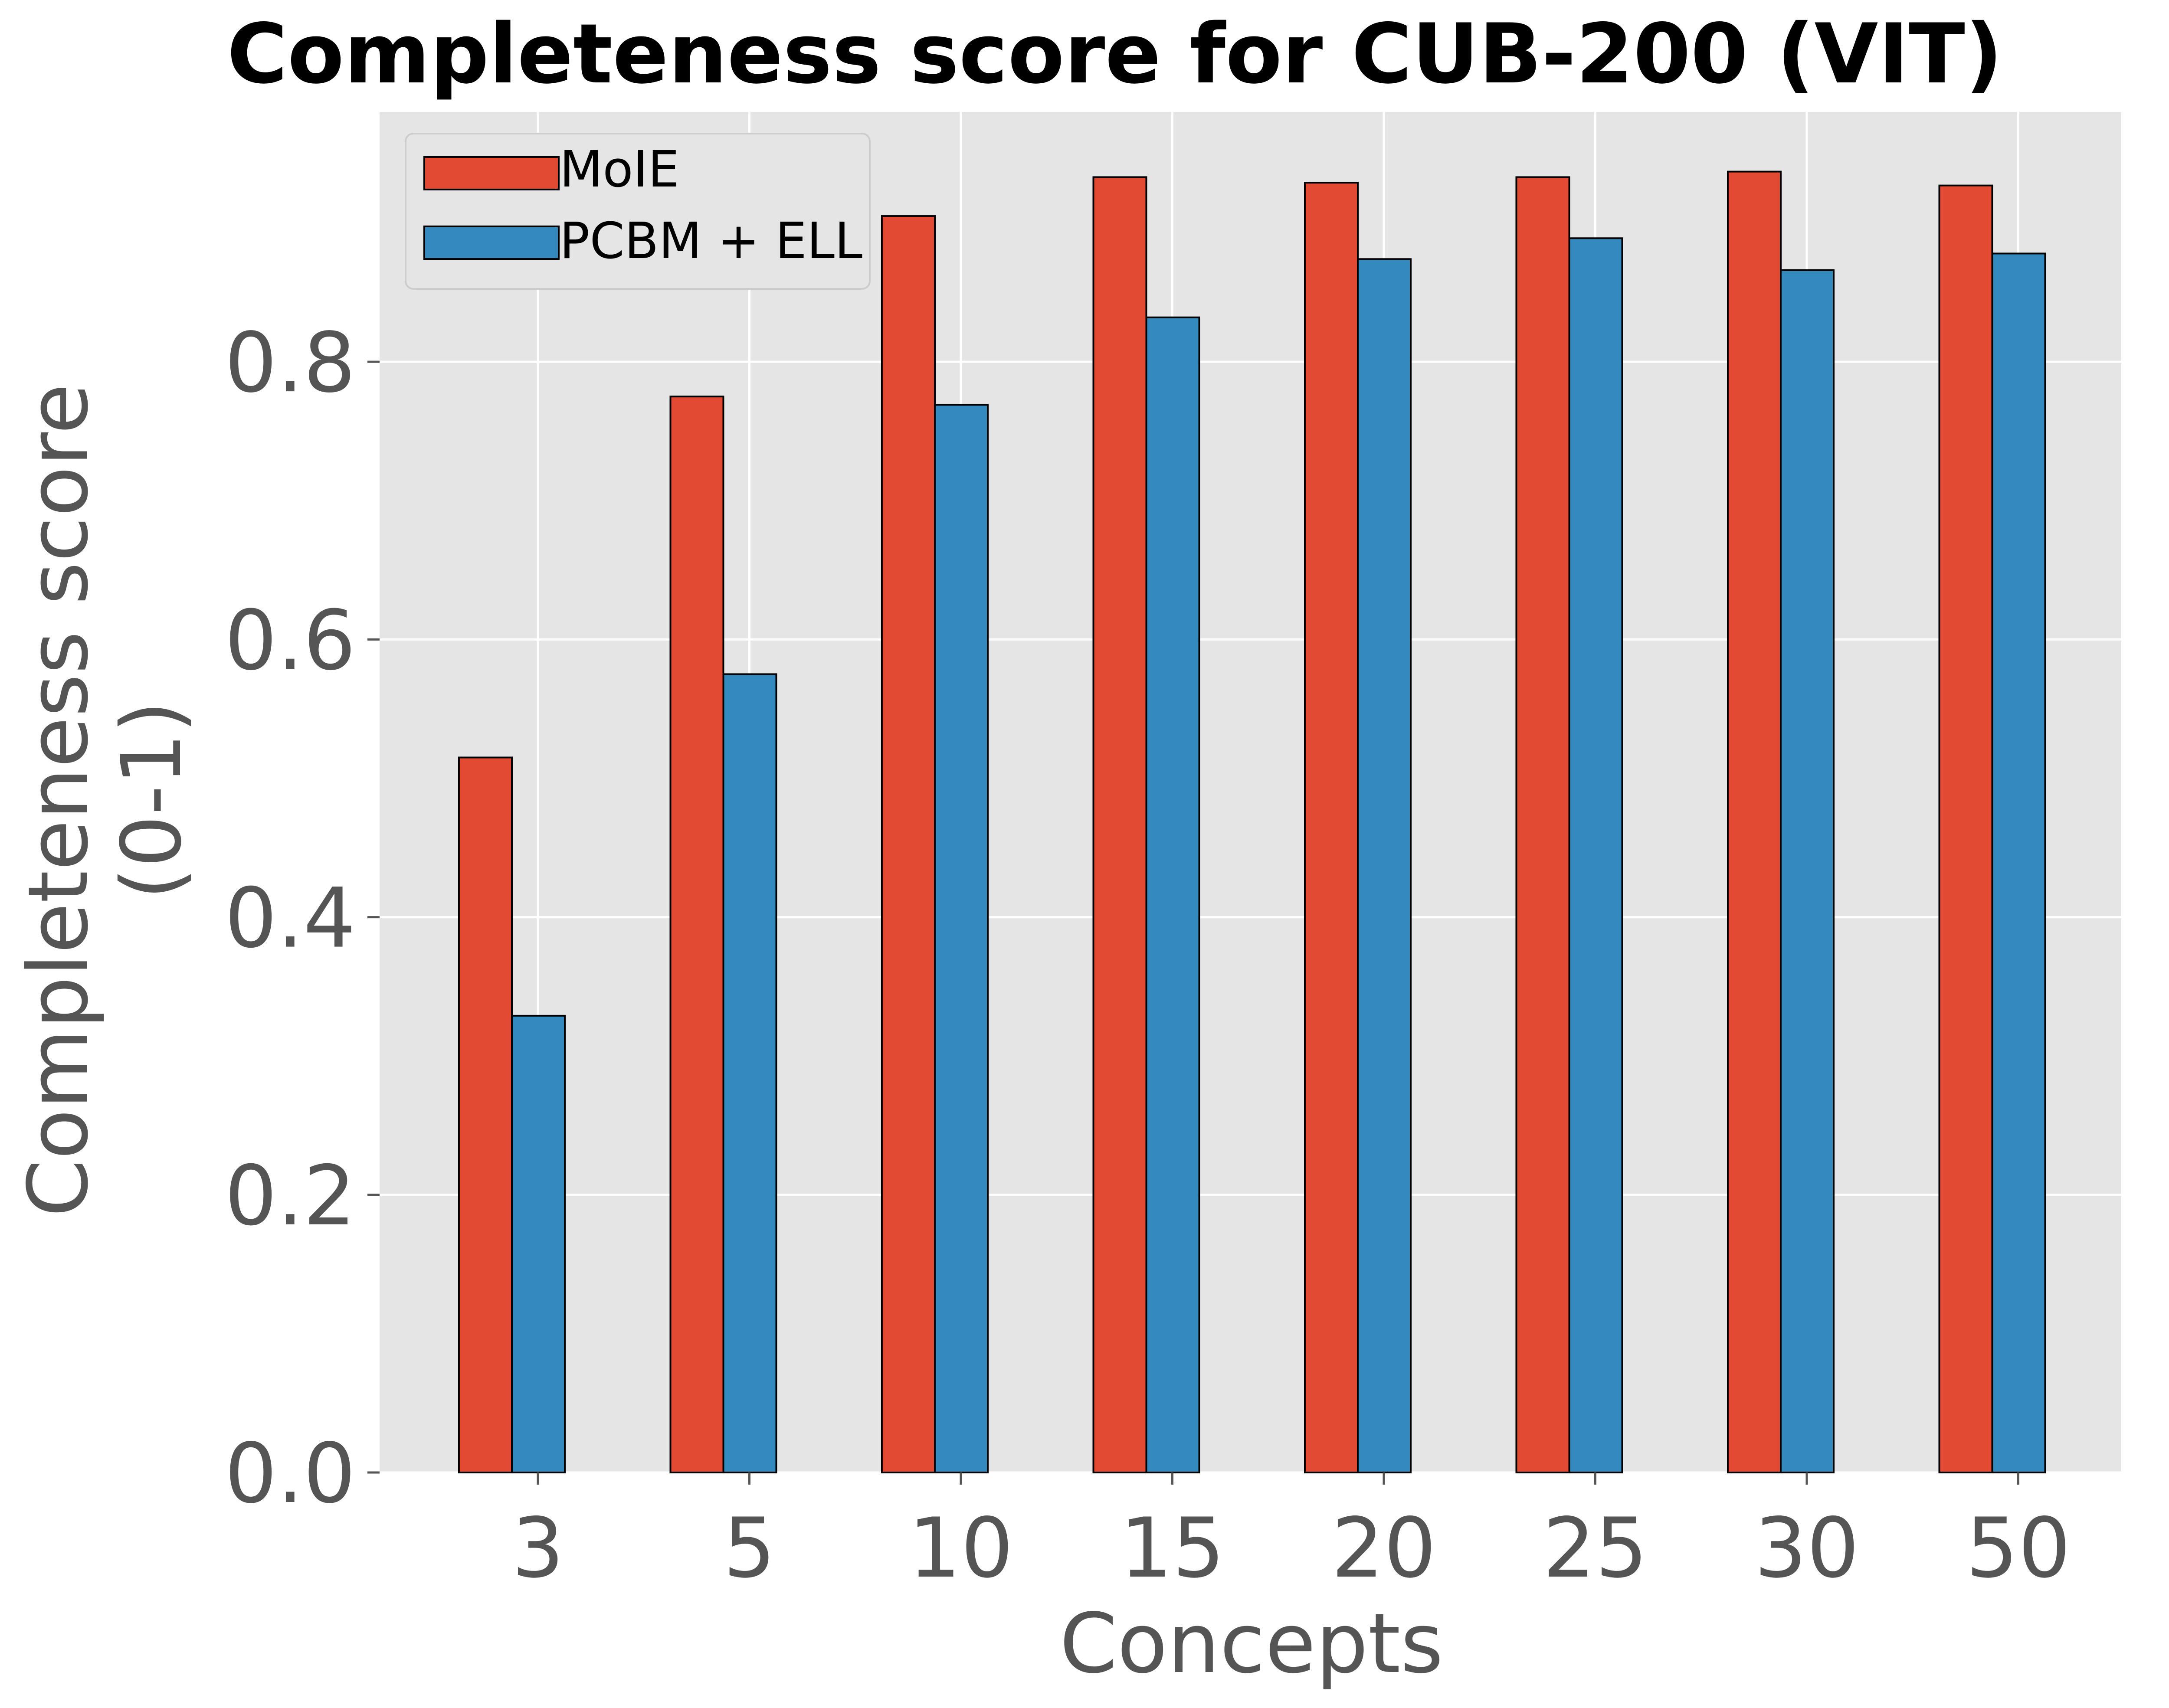  What do you see at coordinates (58, 800) in the screenshot?
I see `y-axis-label: Completeness score` at bounding box center [58, 800].